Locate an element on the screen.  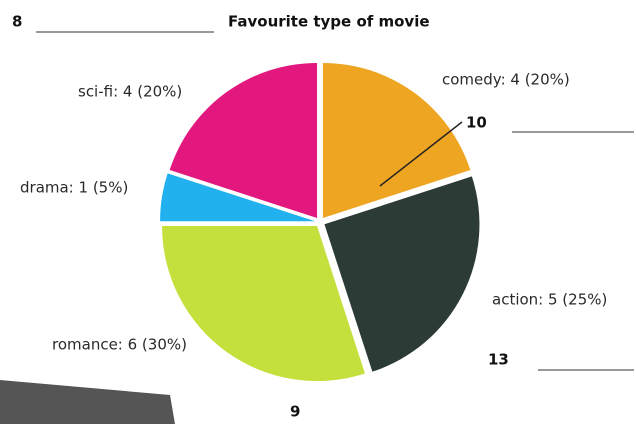
slice-label: drama: 1 (5%) is located at coordinates (74, 188).